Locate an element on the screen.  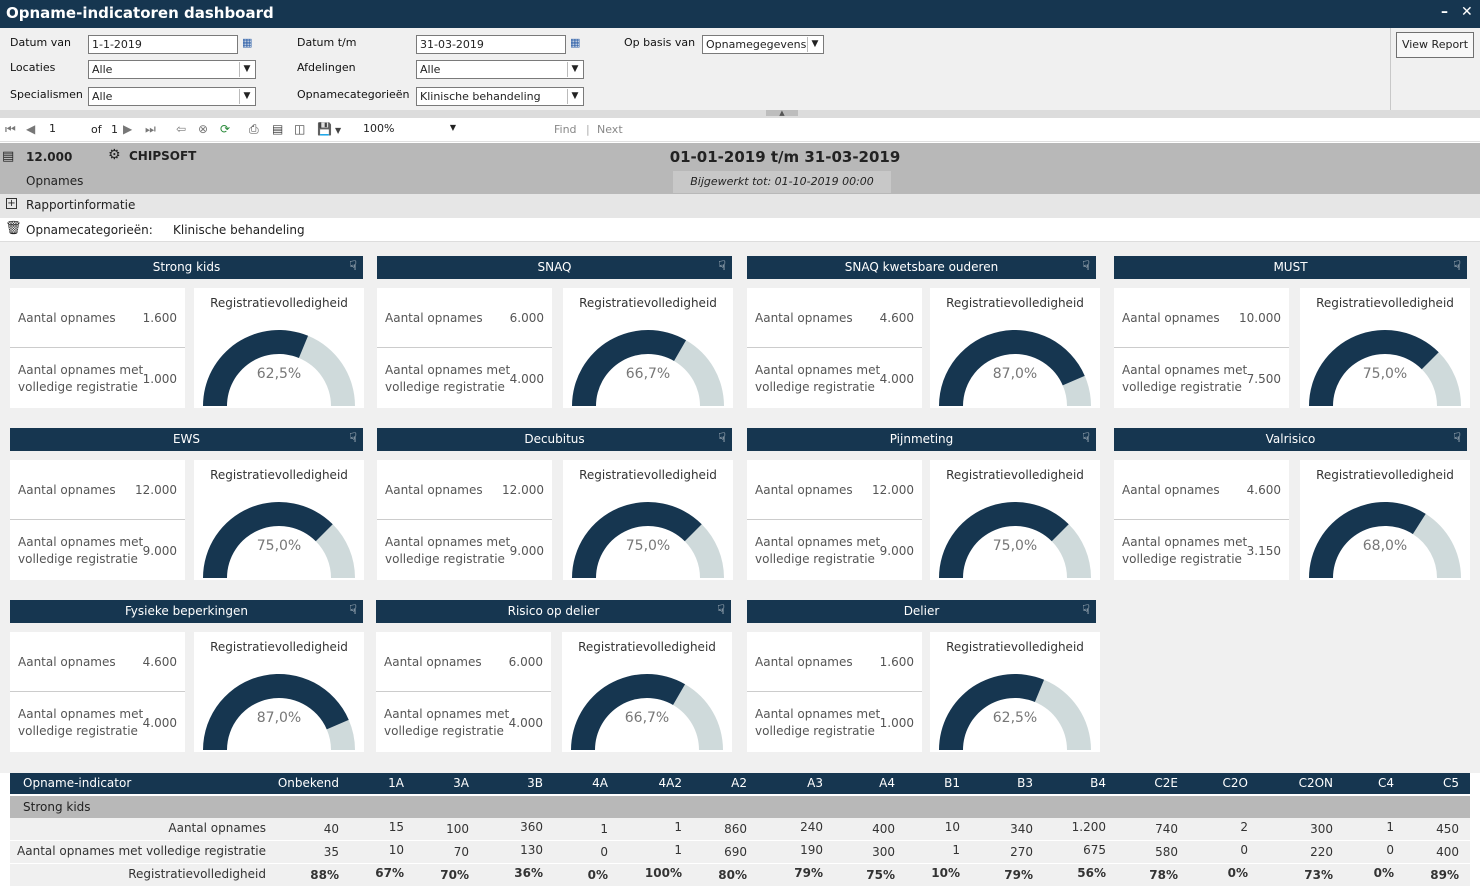
card-title: Pijnmeting ☟ is located at coordinates (921, 439).